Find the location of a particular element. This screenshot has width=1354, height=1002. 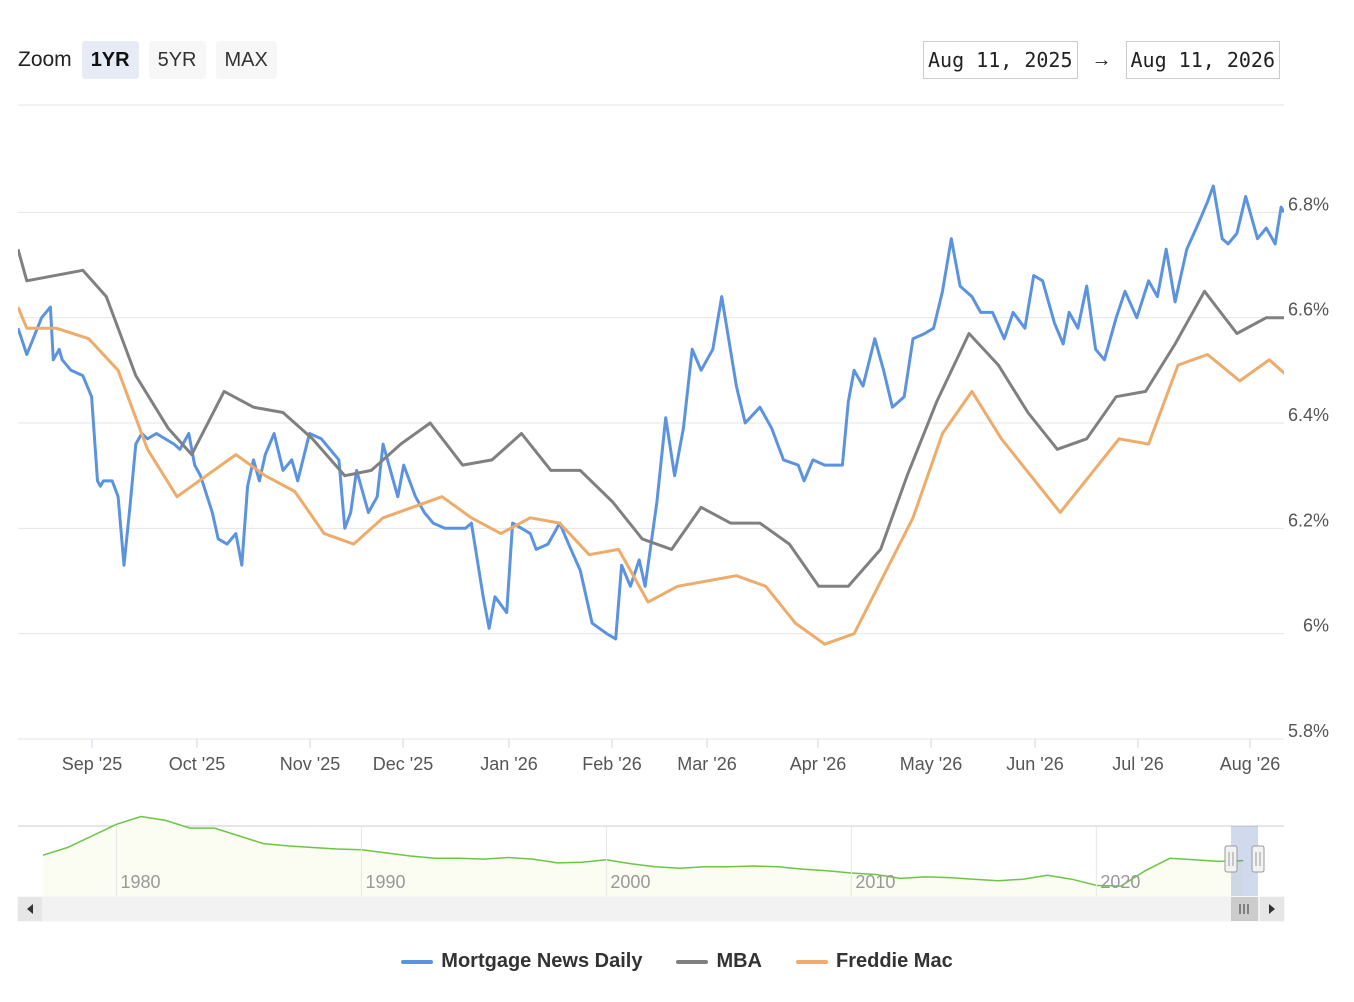

legend-swatch-mnd is located at coordinates (417, 961).